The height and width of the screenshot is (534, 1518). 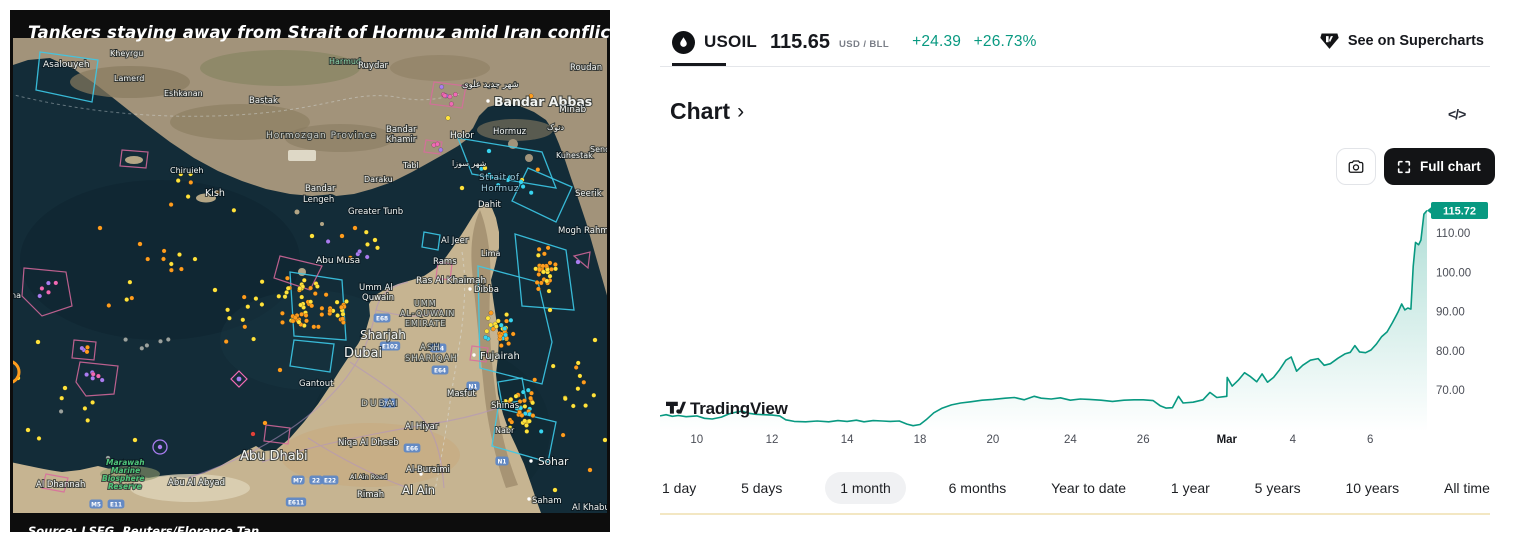 I want to click on svg-text: شهر جدید علوی, so click(x=490, y=85).